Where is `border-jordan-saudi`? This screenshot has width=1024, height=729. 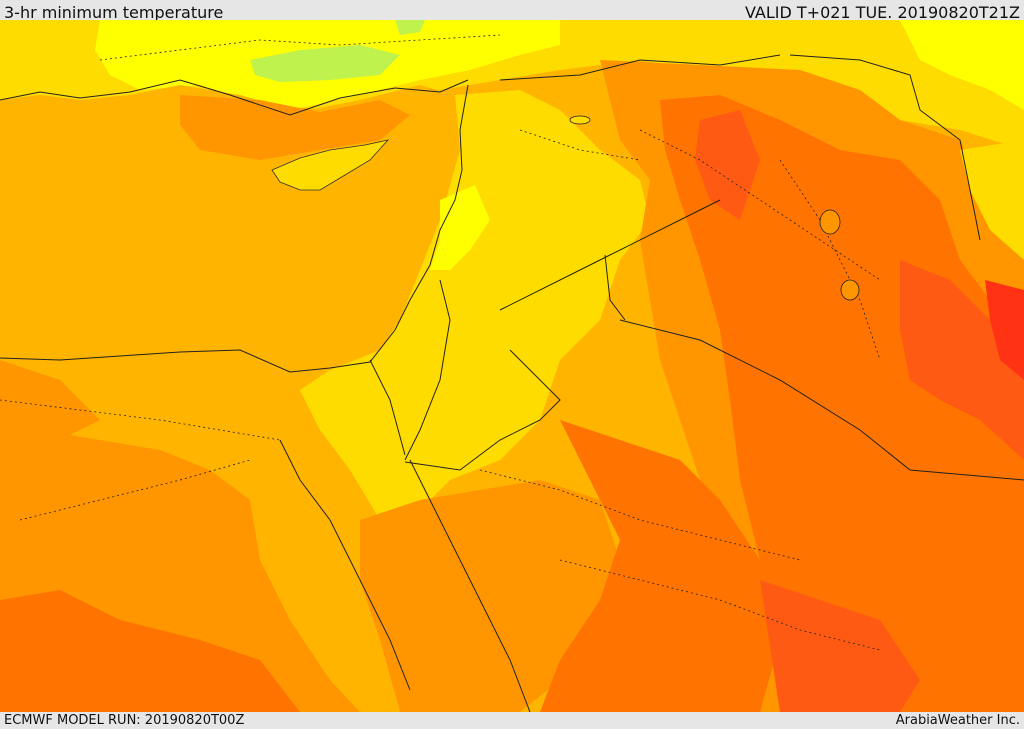
border-jordan-saudi is located at coordinates (610, 255).